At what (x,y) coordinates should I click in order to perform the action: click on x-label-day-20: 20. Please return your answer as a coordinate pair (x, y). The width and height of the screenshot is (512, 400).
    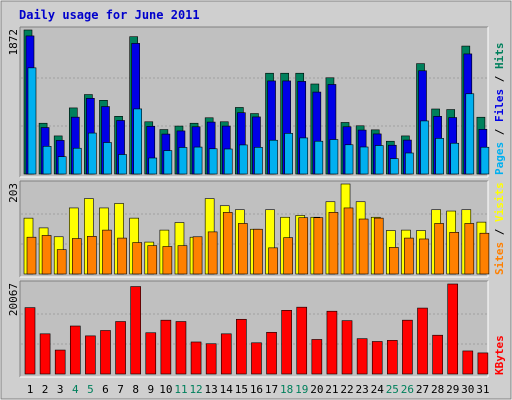
    Looking at the image, I should click on (316, 389).